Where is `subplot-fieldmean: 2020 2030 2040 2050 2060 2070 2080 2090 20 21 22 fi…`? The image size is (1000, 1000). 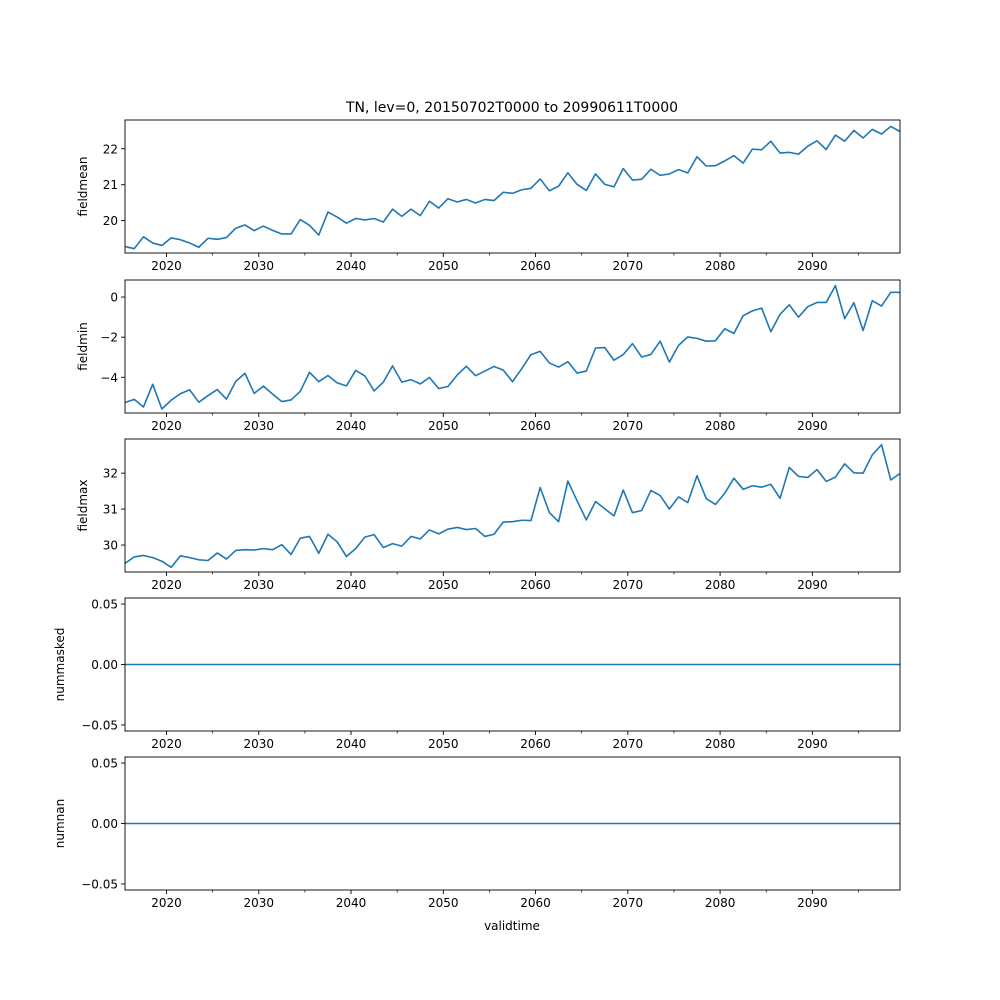 subplot-fieldmean: 2020 2030 2040 2050 2060 2070 2080 2090 20 21 22 fi… is located at coordinates (488, 196).